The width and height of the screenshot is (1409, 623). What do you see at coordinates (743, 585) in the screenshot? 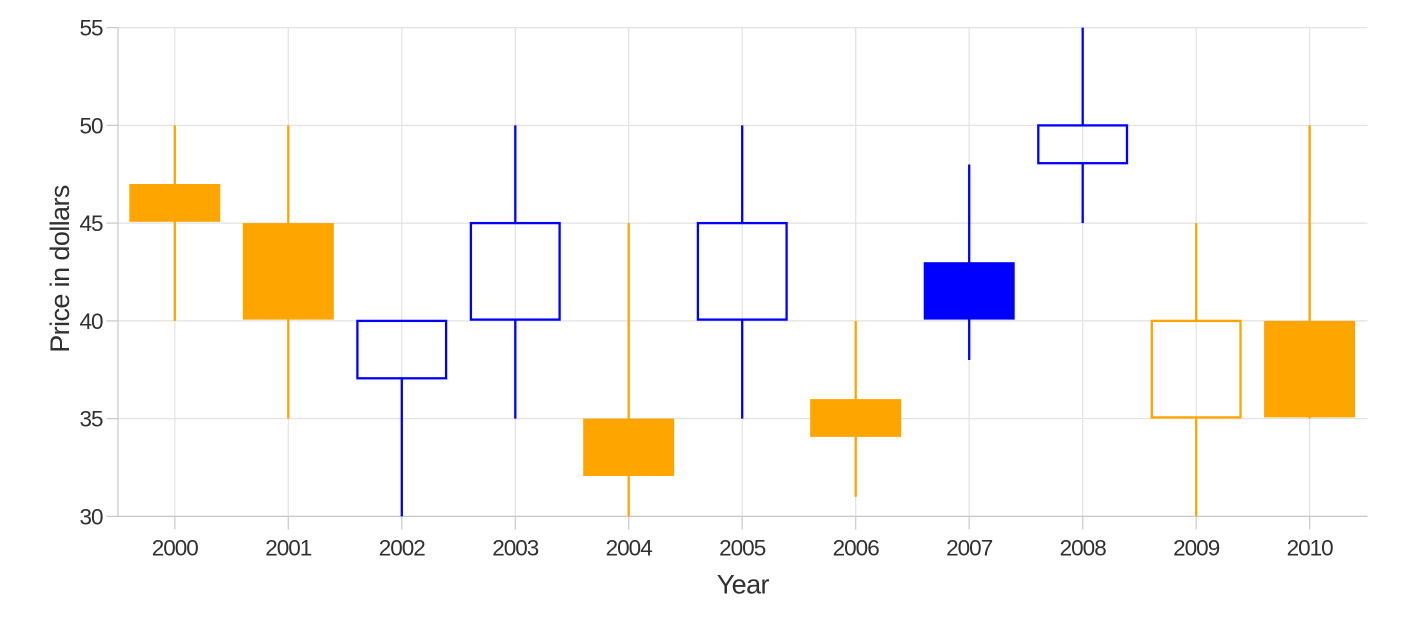
I see `svg-text: Year` at bounding box center [743, 585].